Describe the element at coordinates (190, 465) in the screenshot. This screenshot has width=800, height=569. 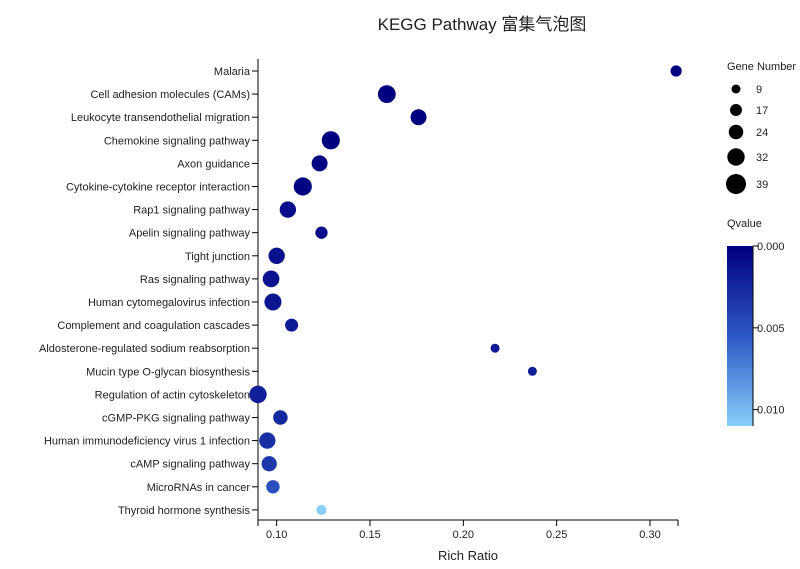
I see `y-tick-label: cAMP signaling pathway` at that location.